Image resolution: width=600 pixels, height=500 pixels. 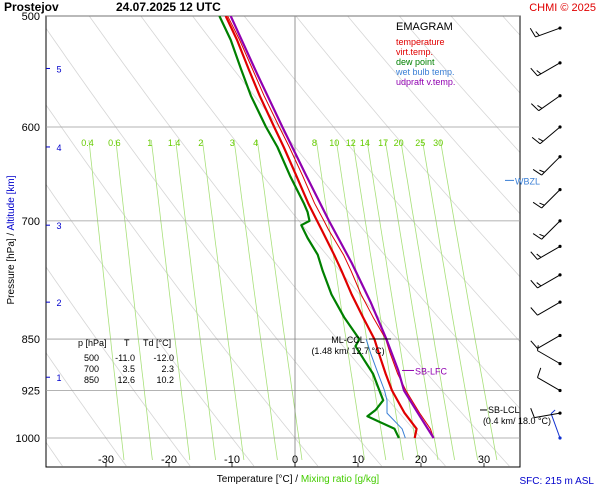 I want to click on mixing-ratio-label: 0.6, so click(x=114, y=143).